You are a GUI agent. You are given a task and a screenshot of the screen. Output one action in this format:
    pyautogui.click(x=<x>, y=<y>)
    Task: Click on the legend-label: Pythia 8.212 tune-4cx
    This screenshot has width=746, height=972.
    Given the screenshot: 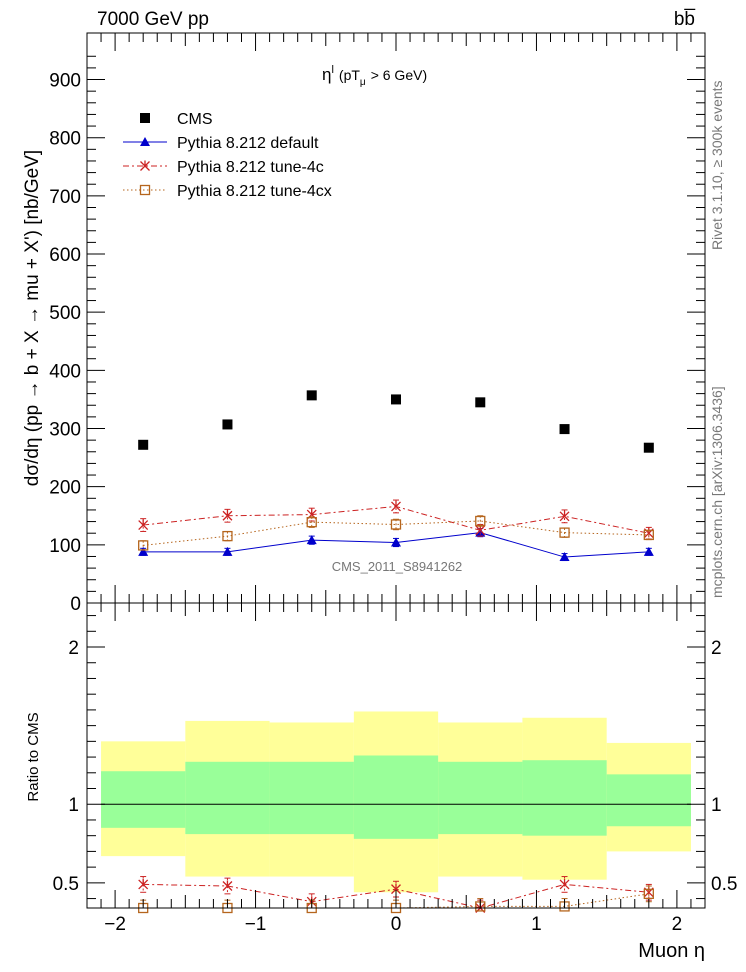 What is the action you would take?
    pyautogui.click(x=254, y=191)
    